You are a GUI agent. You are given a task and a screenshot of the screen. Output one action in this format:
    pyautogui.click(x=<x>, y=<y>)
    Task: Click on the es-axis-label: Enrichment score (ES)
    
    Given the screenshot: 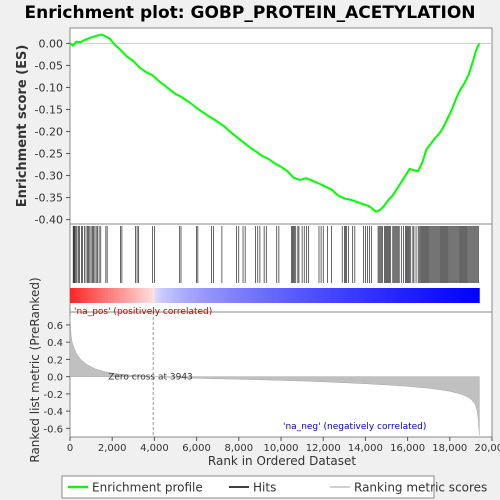 What is the action you would take?
    pyautogui.click(x=22, y=126)
    